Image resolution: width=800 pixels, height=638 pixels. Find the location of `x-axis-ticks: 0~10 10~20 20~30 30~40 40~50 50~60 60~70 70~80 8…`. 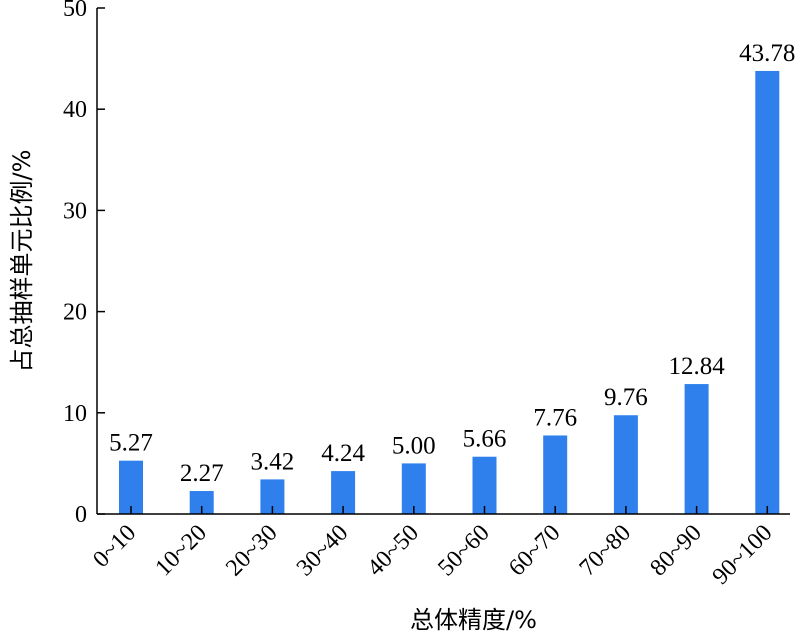

x-axis-ticks: 0~10 10~20 20~30 30~40 40~50 50~60 60~70 70~80 8… is located at coordinates (433, 548).